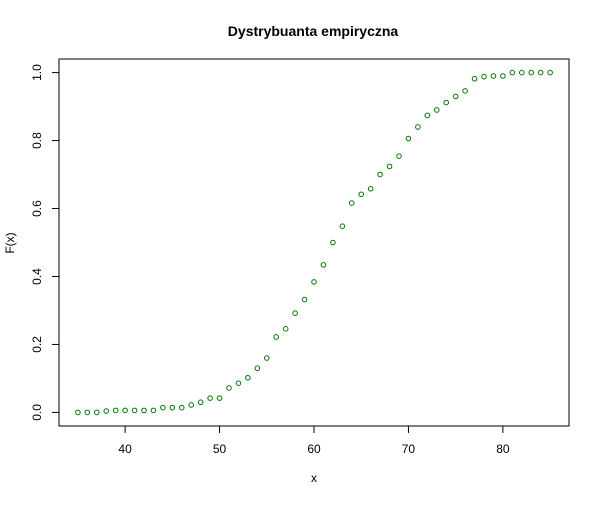  Describe the element at coordinates (220, 449) in the screenshot. I see `x-tick-label: 50` at that location.